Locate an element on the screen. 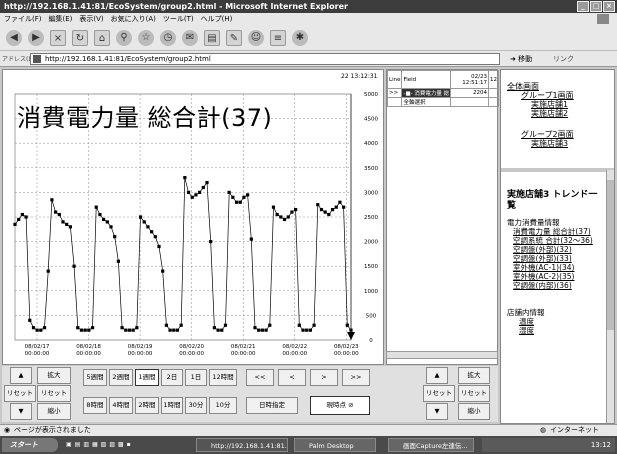 This screenshot has width=617, height=454. y-tick-label: 3000 is located at coordinates (371, 193).